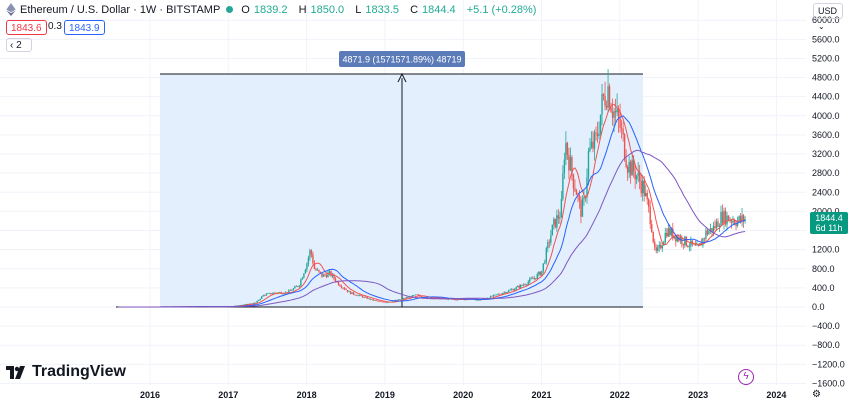 This screenshot has width=850, height=401. What do you see at coordinates (826, 116) in the screenshot?
I see `y-tick-label: 4000.0` at bounding box center [826, 116].